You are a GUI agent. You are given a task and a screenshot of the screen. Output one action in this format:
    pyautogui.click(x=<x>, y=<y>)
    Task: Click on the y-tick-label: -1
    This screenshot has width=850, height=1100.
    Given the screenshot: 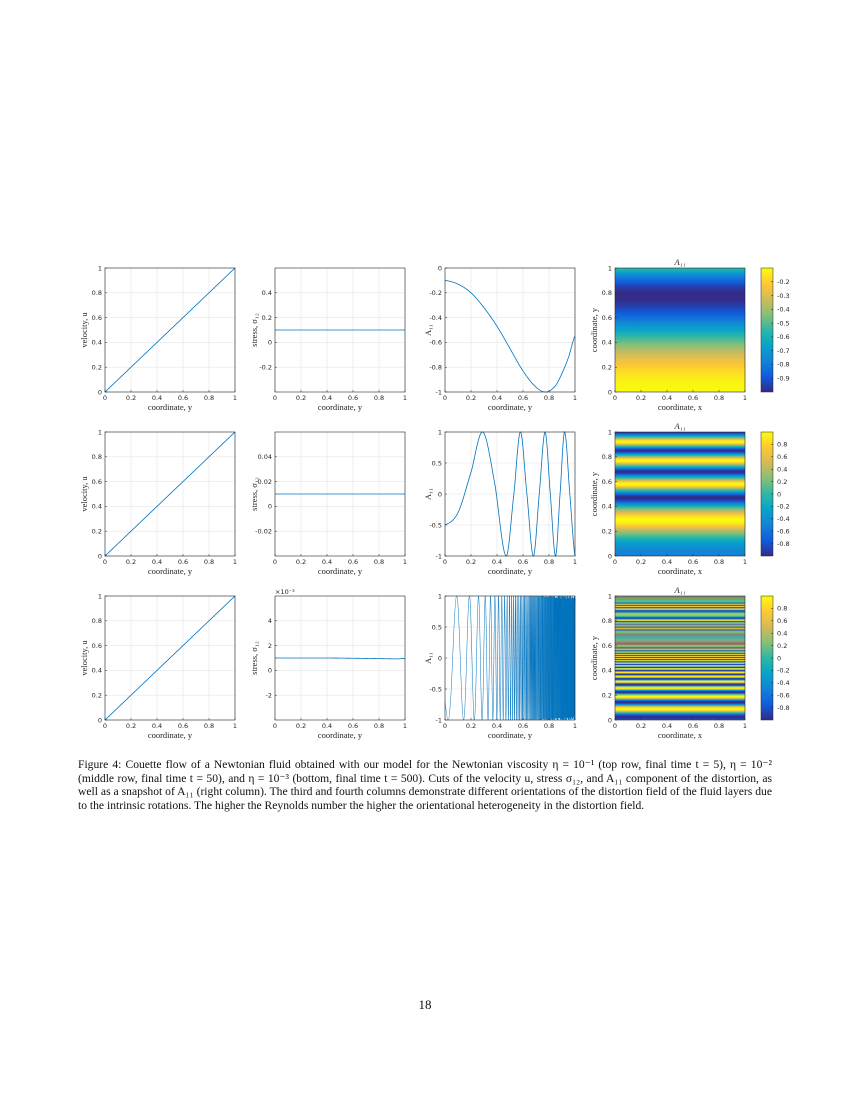 What is the action you would take?
    pyautogui.click(x=439, y=556)
    